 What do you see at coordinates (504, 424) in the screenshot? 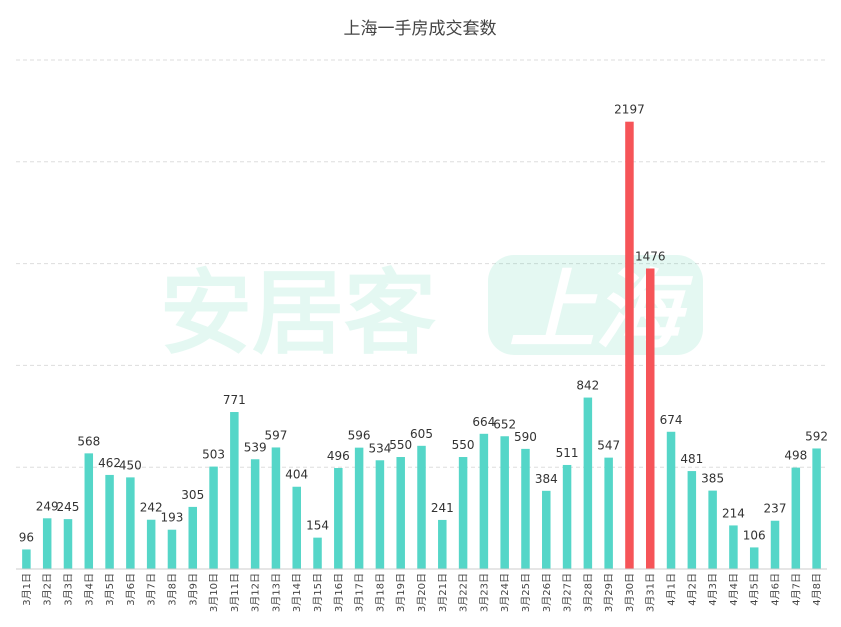
I see `value-label: 652` at bounding box center [504, 424].